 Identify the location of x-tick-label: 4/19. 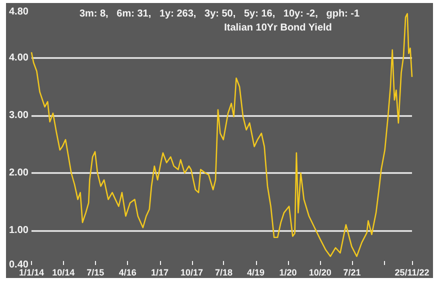
(256, 273).